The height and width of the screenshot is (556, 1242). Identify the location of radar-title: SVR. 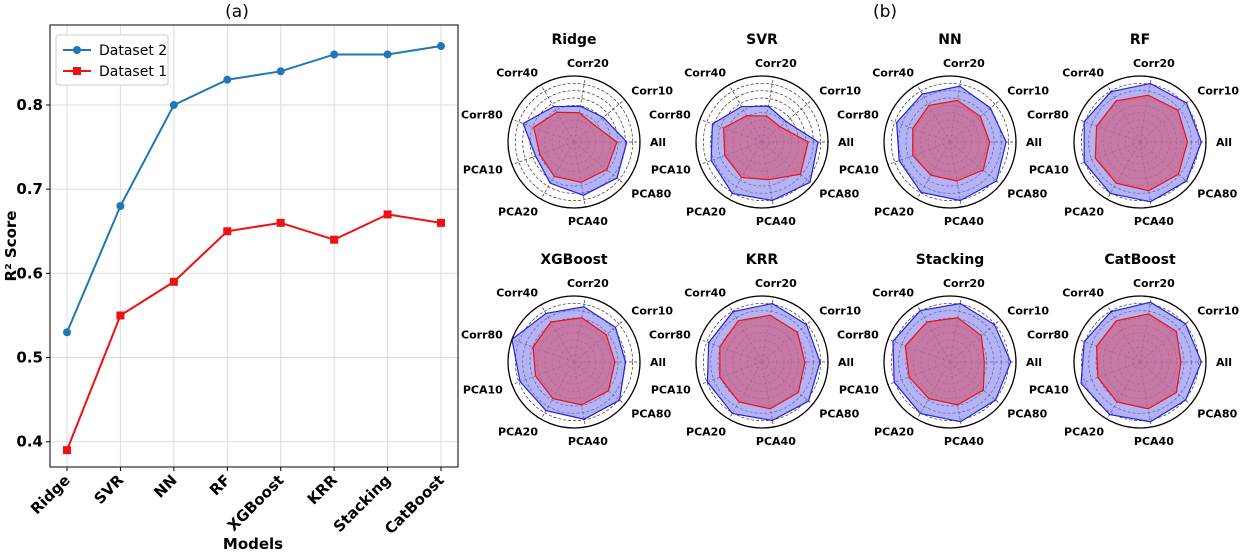
(762, 40).